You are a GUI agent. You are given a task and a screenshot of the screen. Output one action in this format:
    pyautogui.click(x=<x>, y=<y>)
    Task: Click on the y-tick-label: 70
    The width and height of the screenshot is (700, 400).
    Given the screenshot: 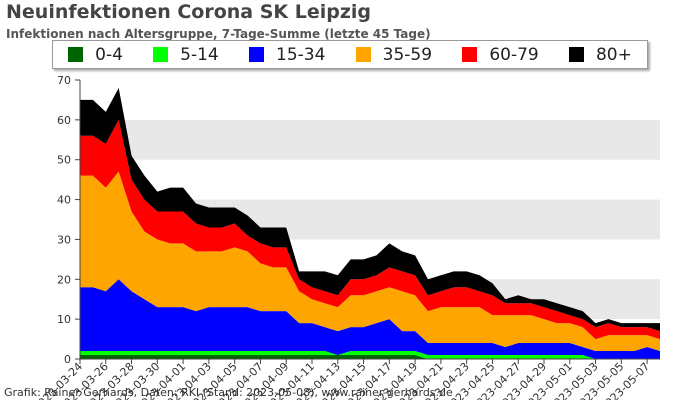 What is the action you would take?
    pyautogui.click(x=64, y=80)
    